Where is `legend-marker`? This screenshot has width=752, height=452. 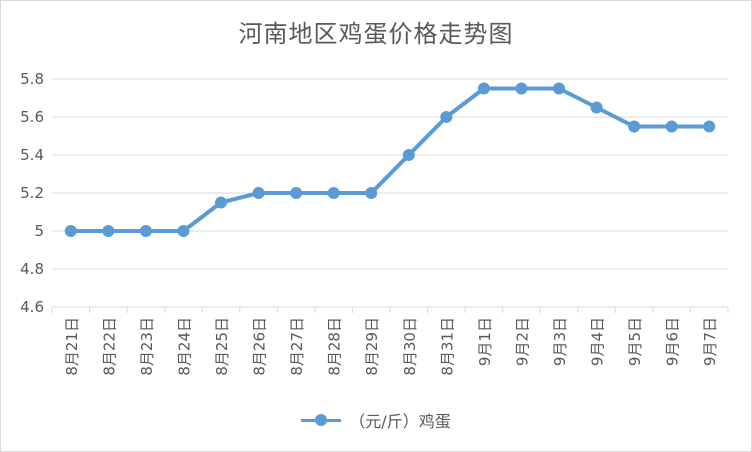 legend-marker is located at coordinates (321, 420).